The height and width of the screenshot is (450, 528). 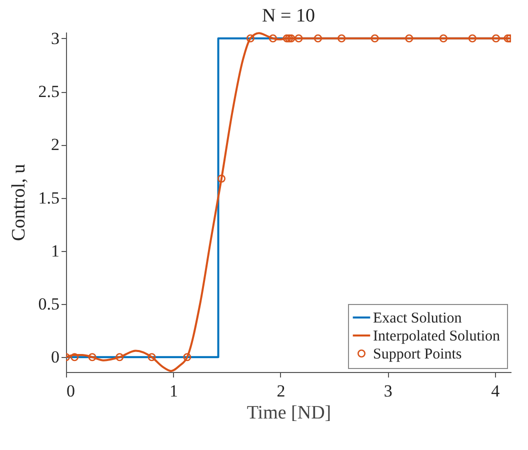 What do you see at coordinates (55, 144) in the screenshot?
I see `y-tick-label: 2` at bounding box center [55, 144].